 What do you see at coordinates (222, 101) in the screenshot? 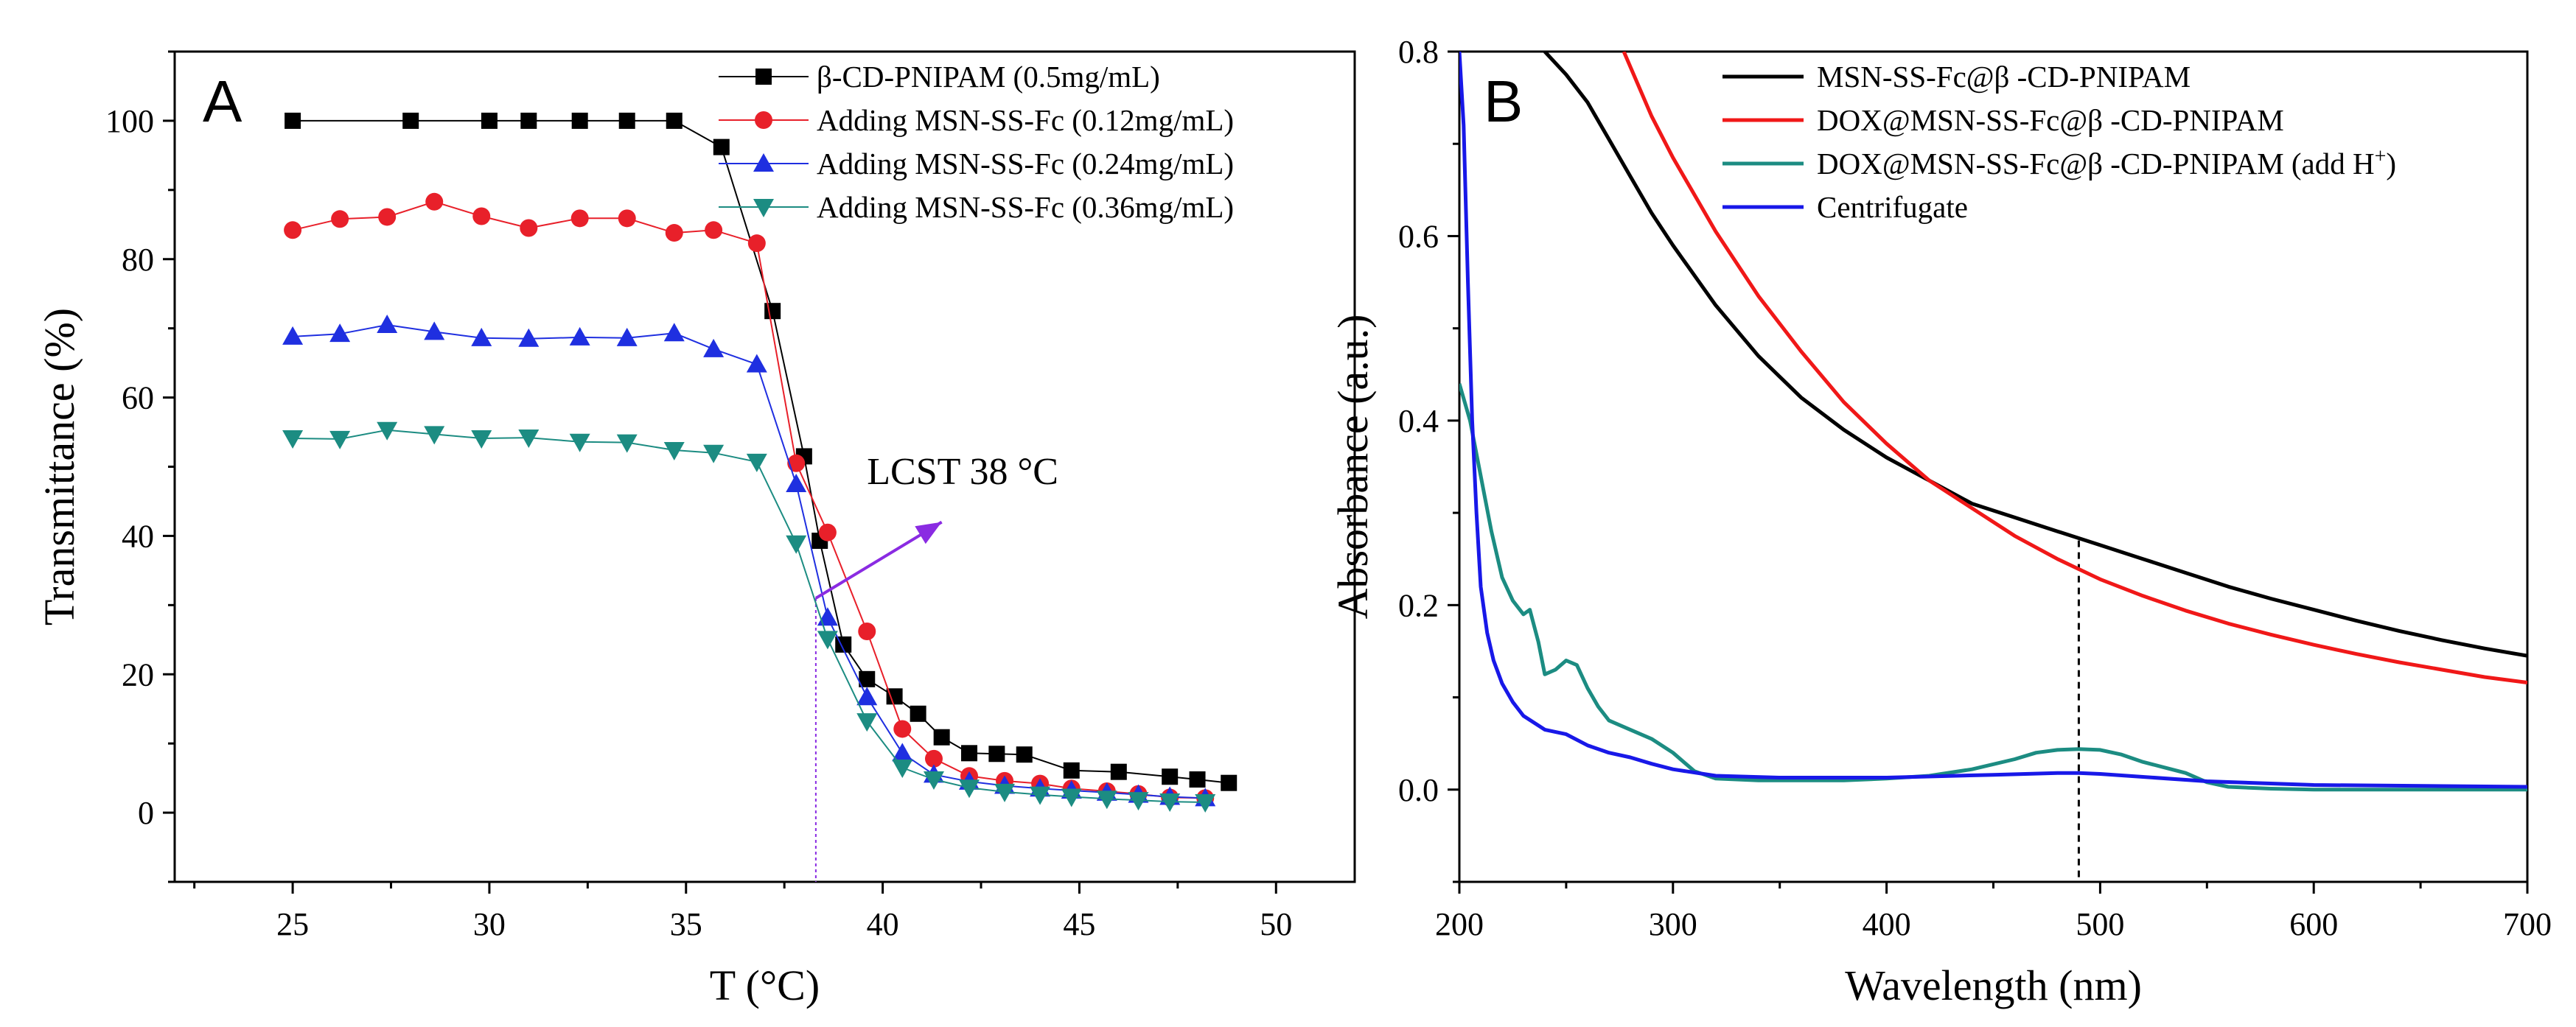
I see `panel-letter: A` at bounding box center [222, 101].